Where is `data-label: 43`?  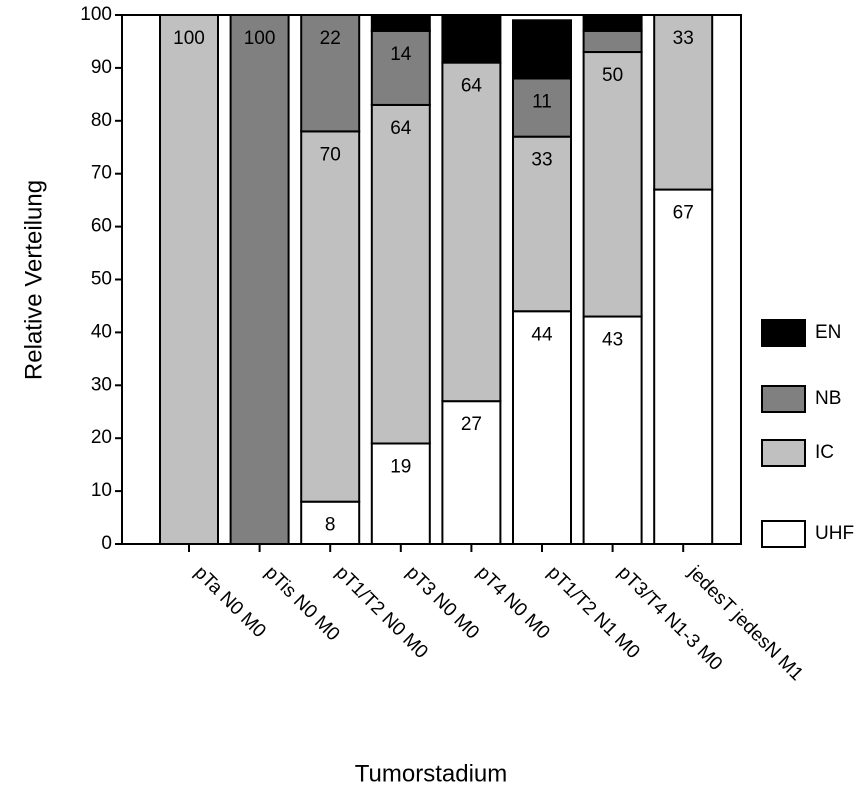
data-label: 43 is located at coordinates (612, 340).